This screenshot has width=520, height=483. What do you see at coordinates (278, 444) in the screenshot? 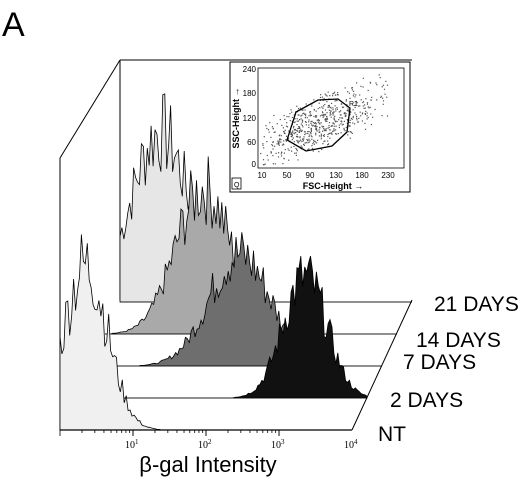
I see `x-tick-label: 103` at bounding box center [278, 444].